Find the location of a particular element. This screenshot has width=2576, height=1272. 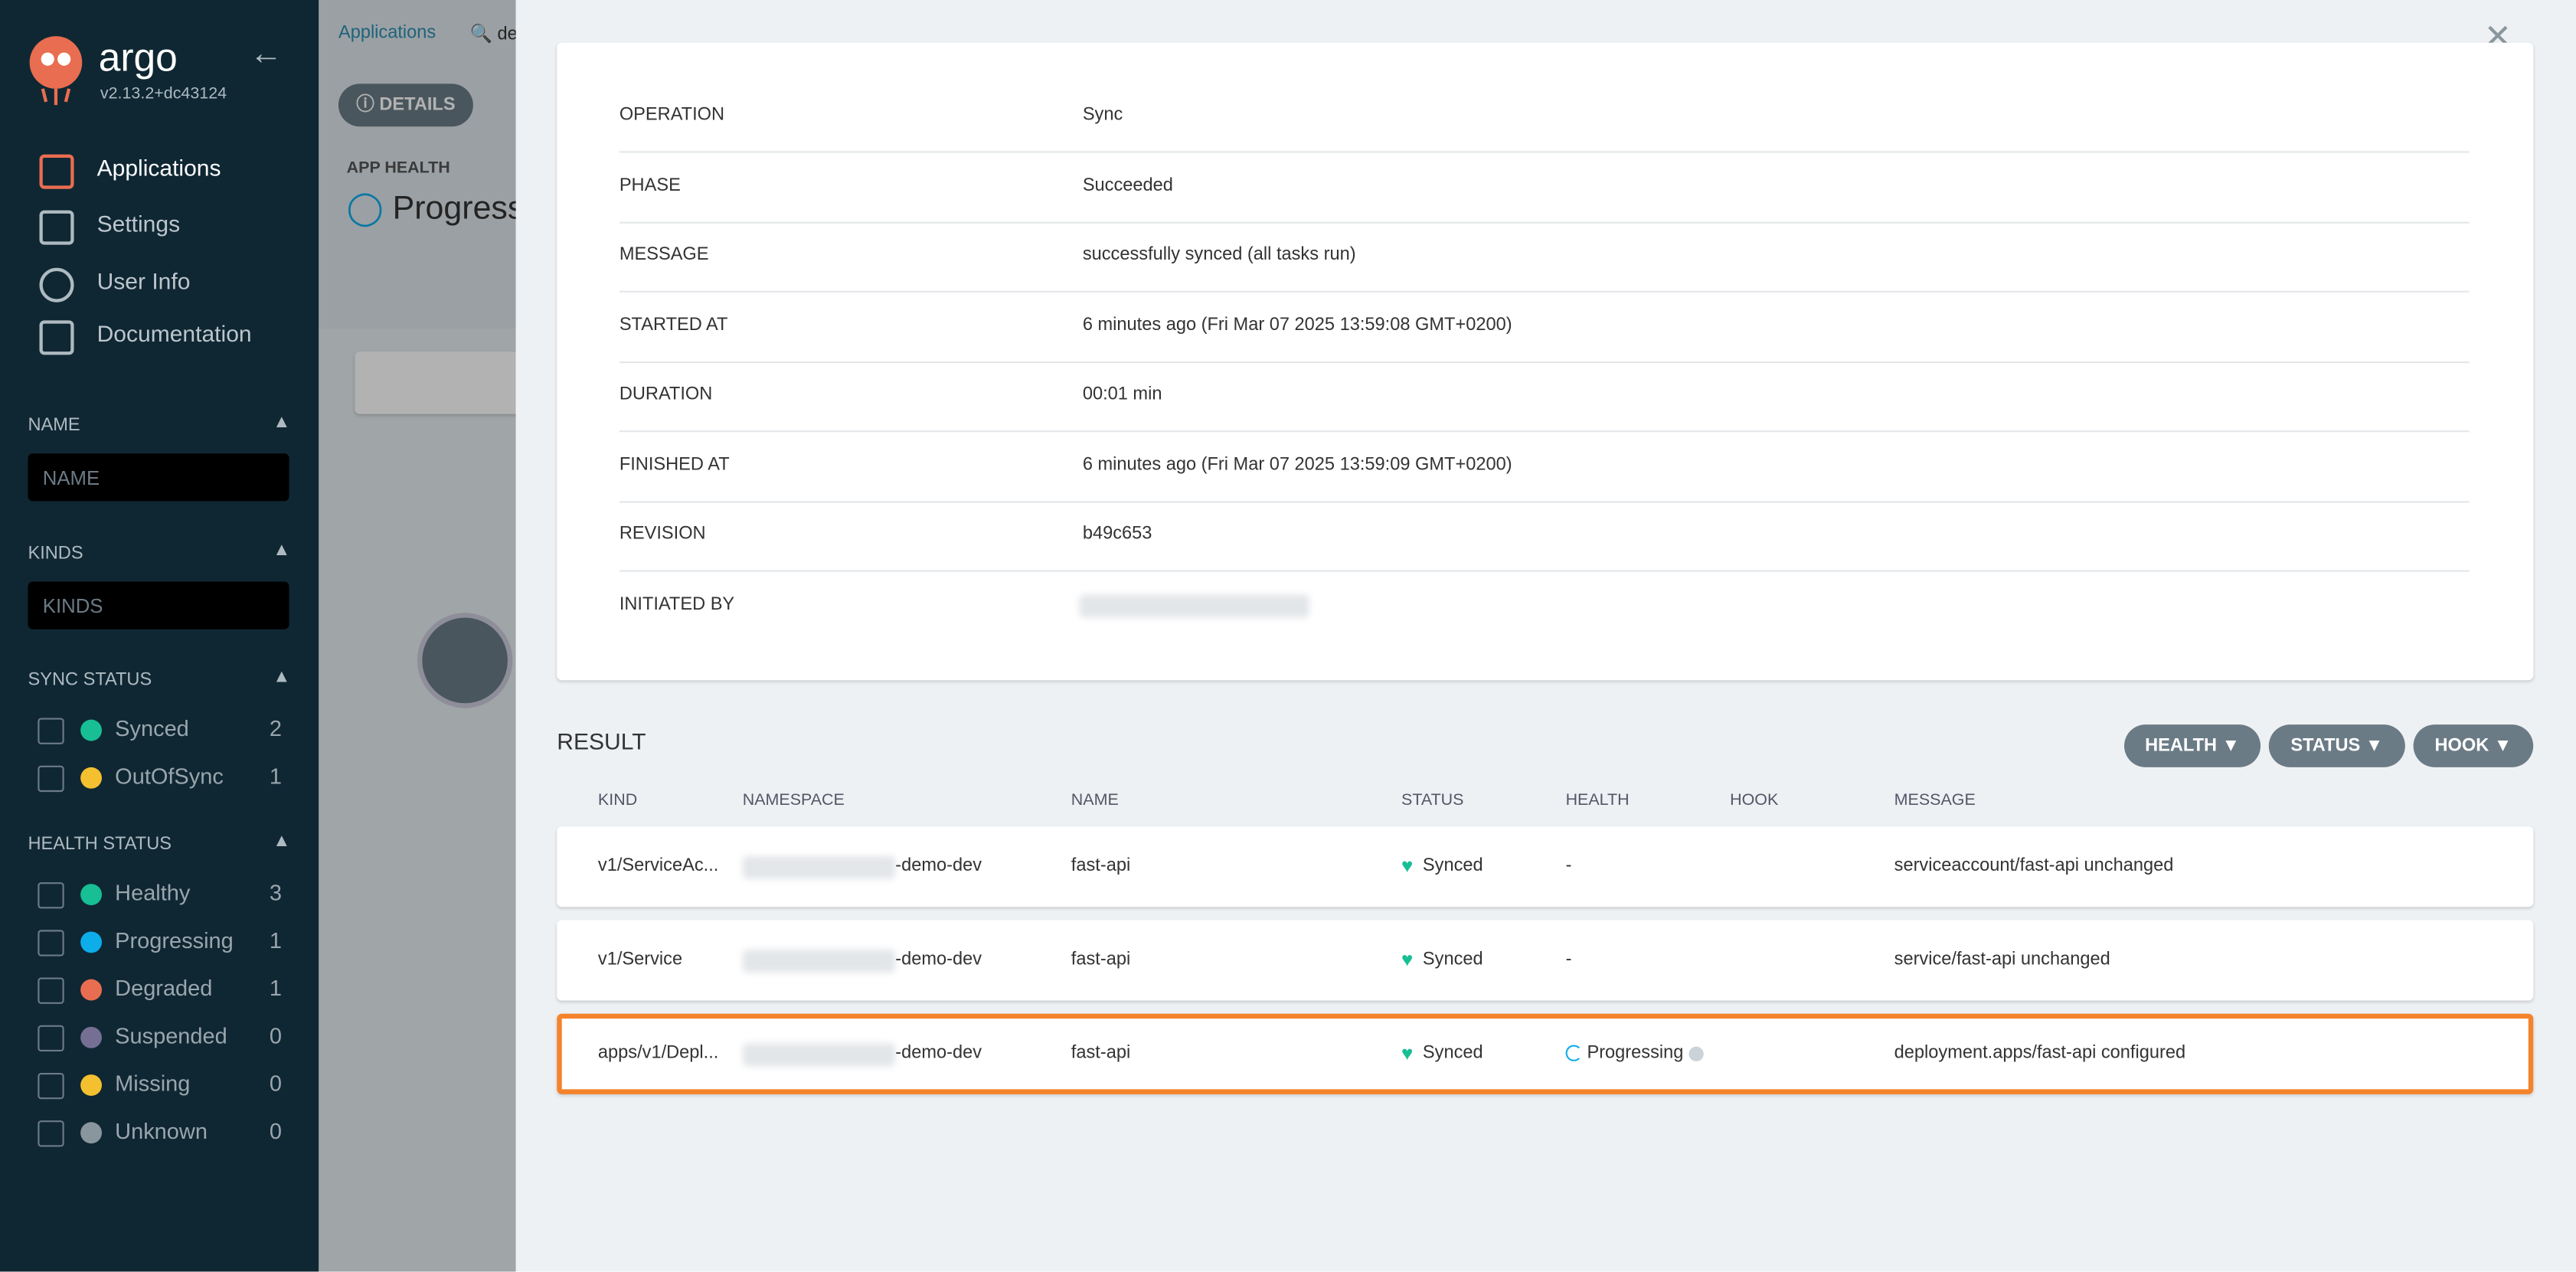

version: v2.13.2+dc43124 is located at coordinates (163, 94).